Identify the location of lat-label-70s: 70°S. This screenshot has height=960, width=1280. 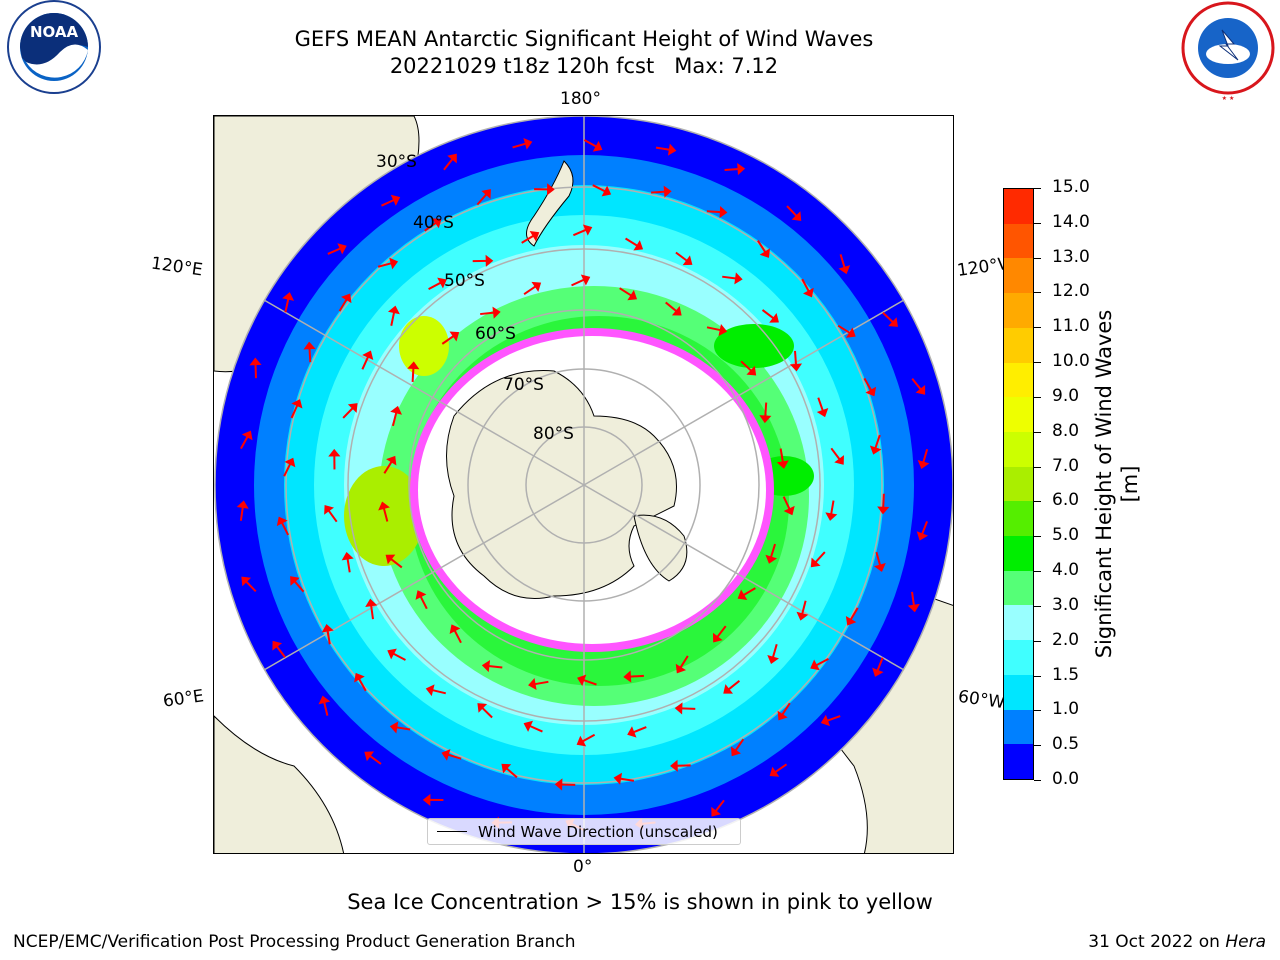
(523, 385).